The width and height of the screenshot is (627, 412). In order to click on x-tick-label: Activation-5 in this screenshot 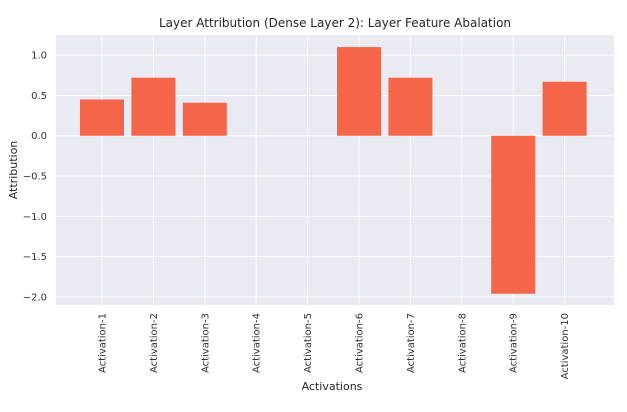, I will do `click(308, 343)`.